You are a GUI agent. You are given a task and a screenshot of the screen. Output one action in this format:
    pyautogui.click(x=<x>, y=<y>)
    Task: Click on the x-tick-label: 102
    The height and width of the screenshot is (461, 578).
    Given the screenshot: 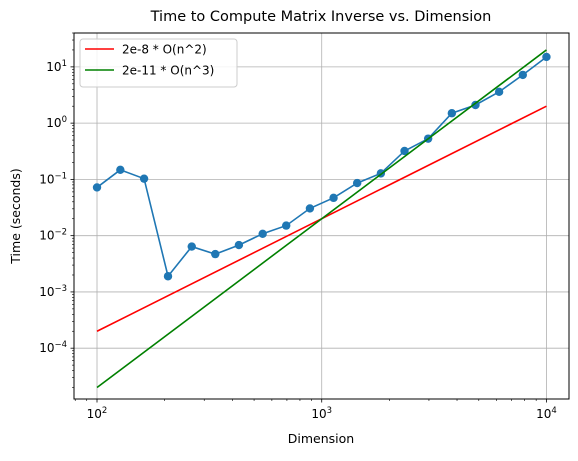 What is the action you would take?
    pyautogui.click(x=97, y=413)
    